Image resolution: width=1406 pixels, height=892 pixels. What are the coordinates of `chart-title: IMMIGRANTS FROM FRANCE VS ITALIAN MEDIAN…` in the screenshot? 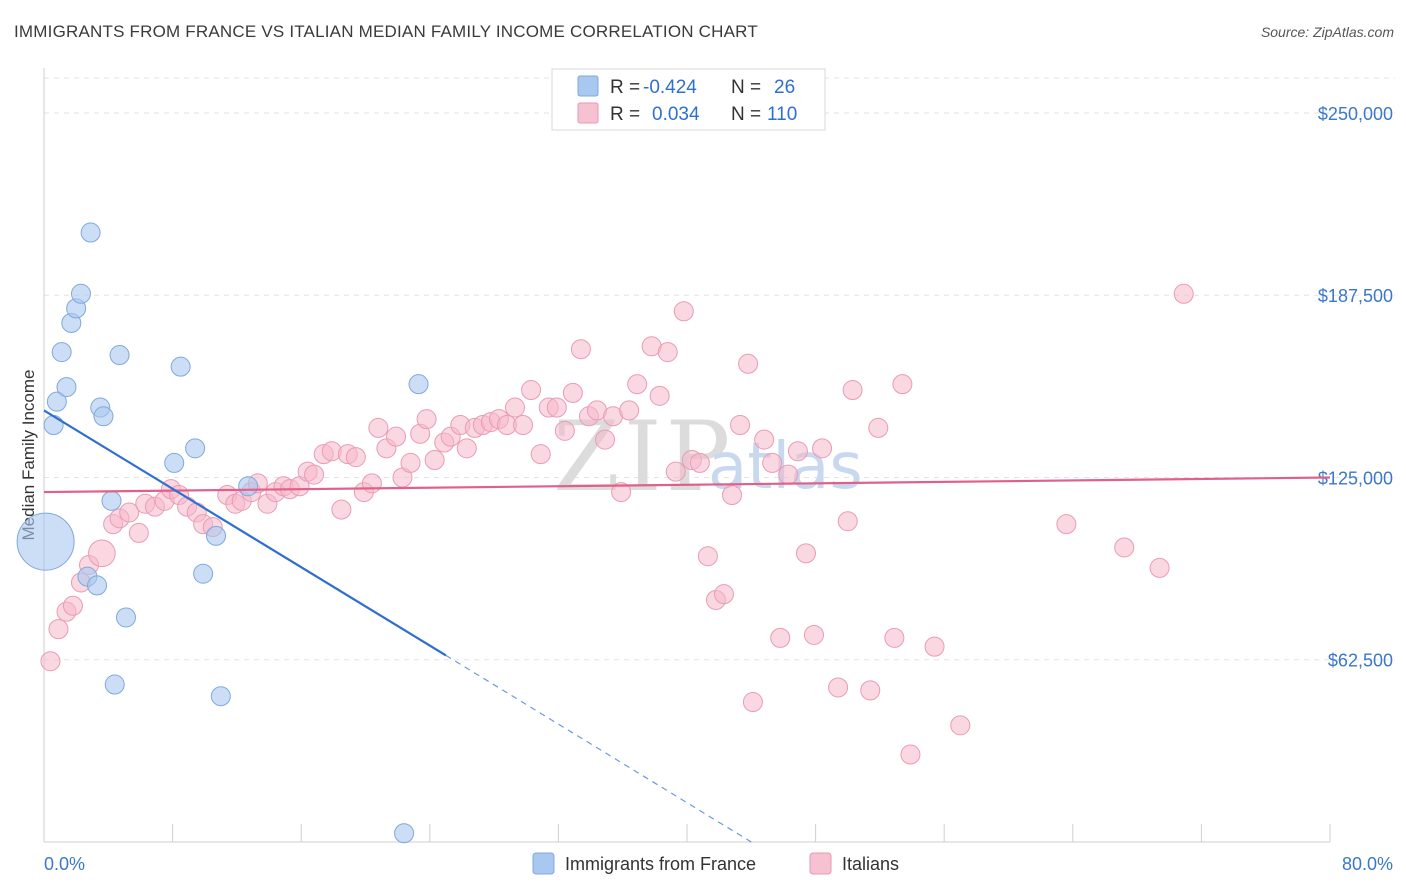 It's located at (386, 31).